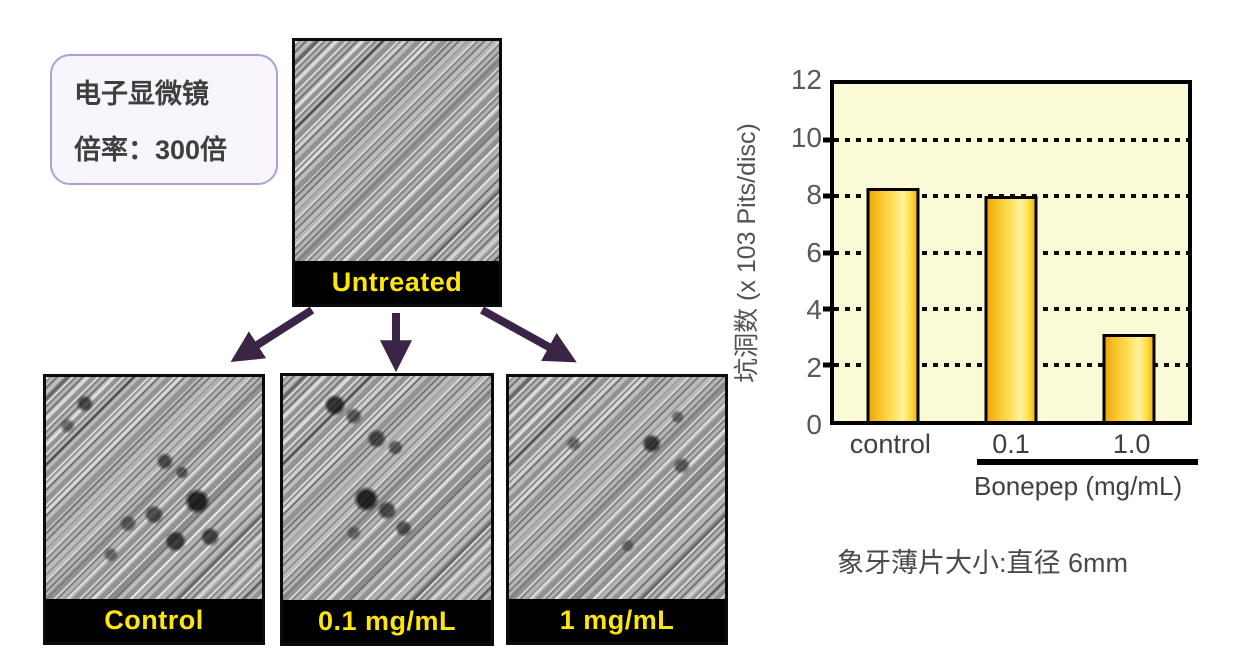 The image size is (1253, 672). Describe the element at coordinates (814, 424) in the screenshot. I see `ytick-label-0: 0` at that location.